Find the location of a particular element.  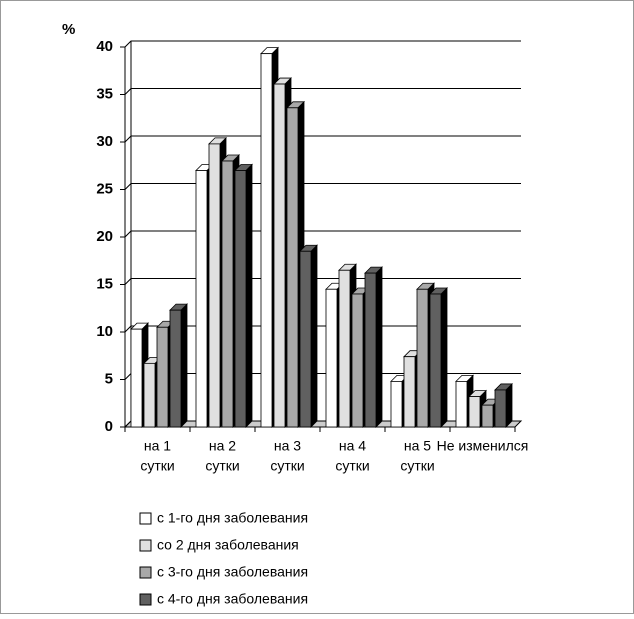

y-tick-label: 35 is located at coordinates (104, 93).